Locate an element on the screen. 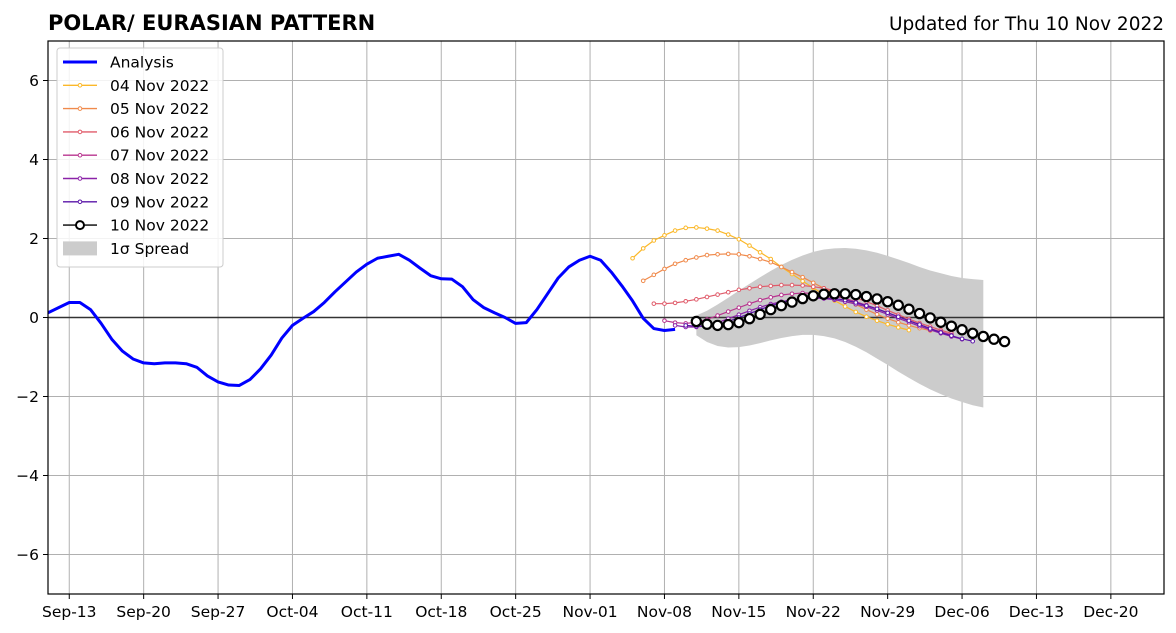 This screenshot has width=1176, height=633. x-tick-label: Sep-20 is located at coordinates (143, 612).